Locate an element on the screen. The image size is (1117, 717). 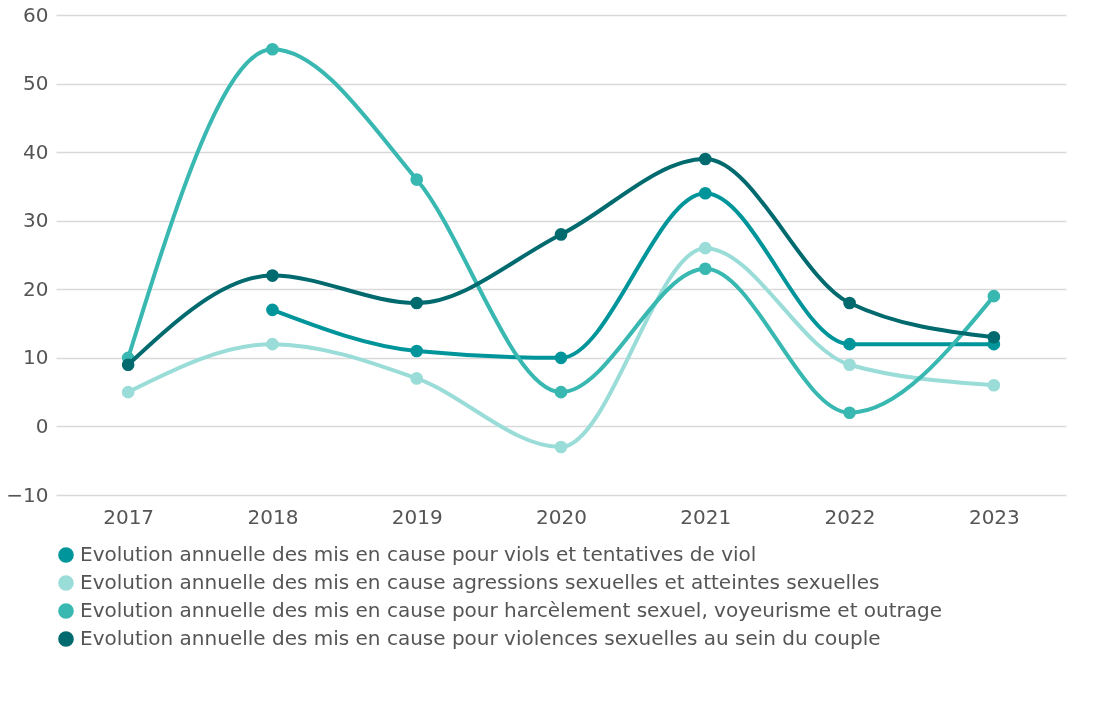
y-tick-label: 60 is located at coordinates (36, 14).